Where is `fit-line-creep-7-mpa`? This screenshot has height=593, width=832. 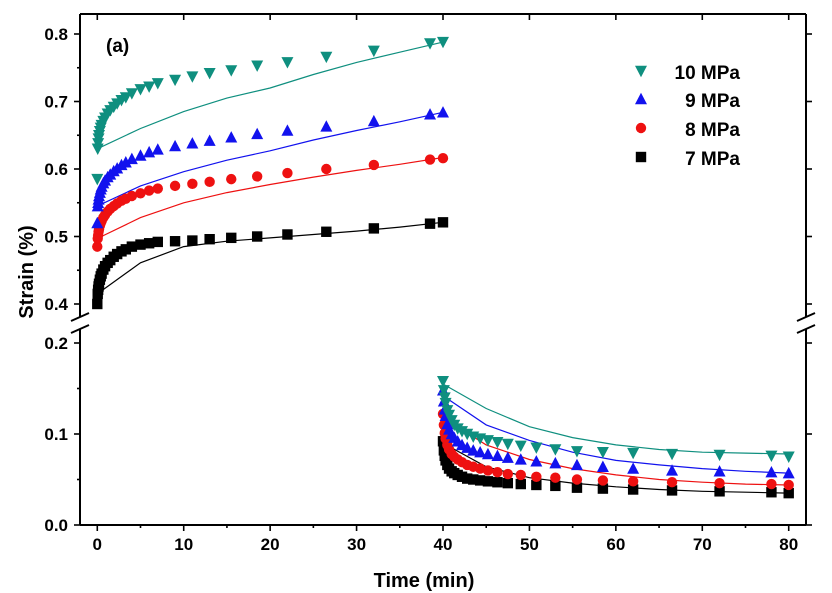 fit-line-creep-7-mpa is located at coordinates (270, 258).